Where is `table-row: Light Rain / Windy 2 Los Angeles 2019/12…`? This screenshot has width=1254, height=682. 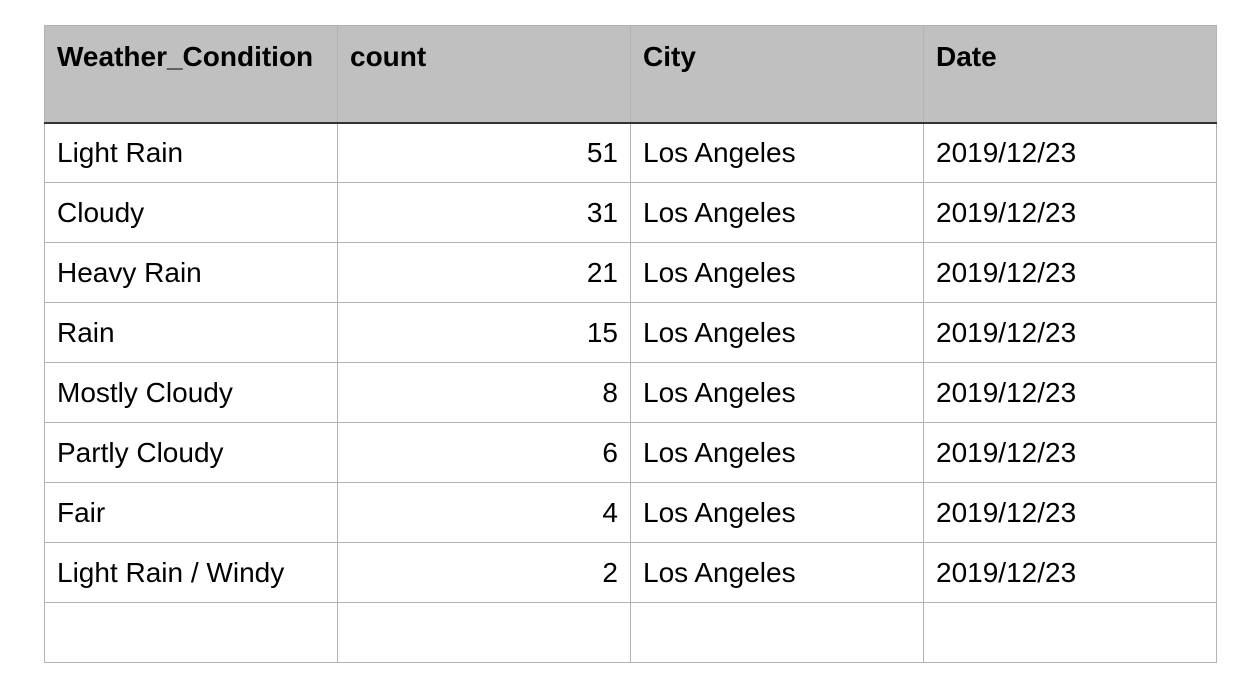
table-row: Light Rain / Windy 2 Los Angeles 2019/12… is located at coordinates (630, 572).